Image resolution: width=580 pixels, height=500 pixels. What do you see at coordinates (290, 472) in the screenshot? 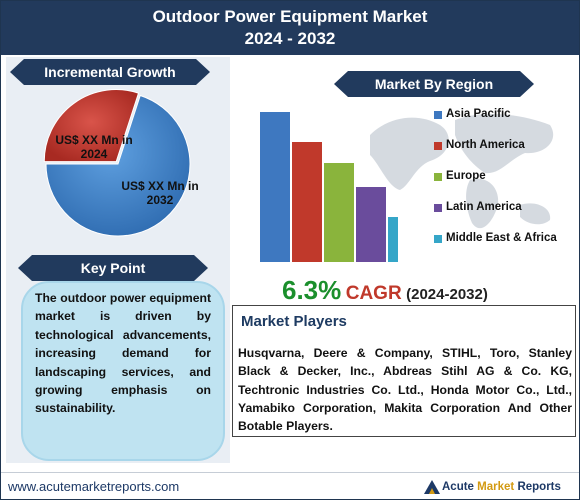
I see `footer-divider` at bounding box center [290, 472].